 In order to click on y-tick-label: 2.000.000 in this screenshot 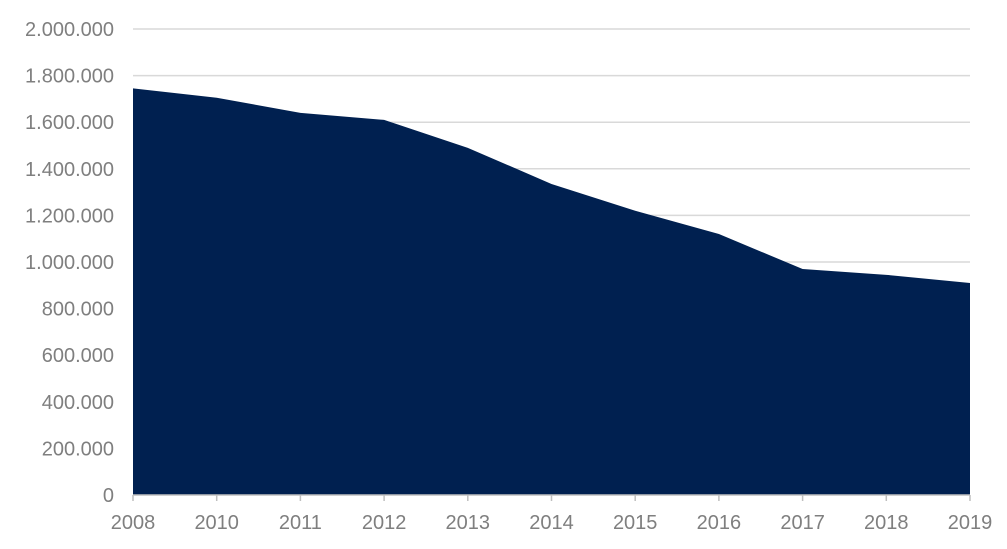, I will do `click(69, 30)`.